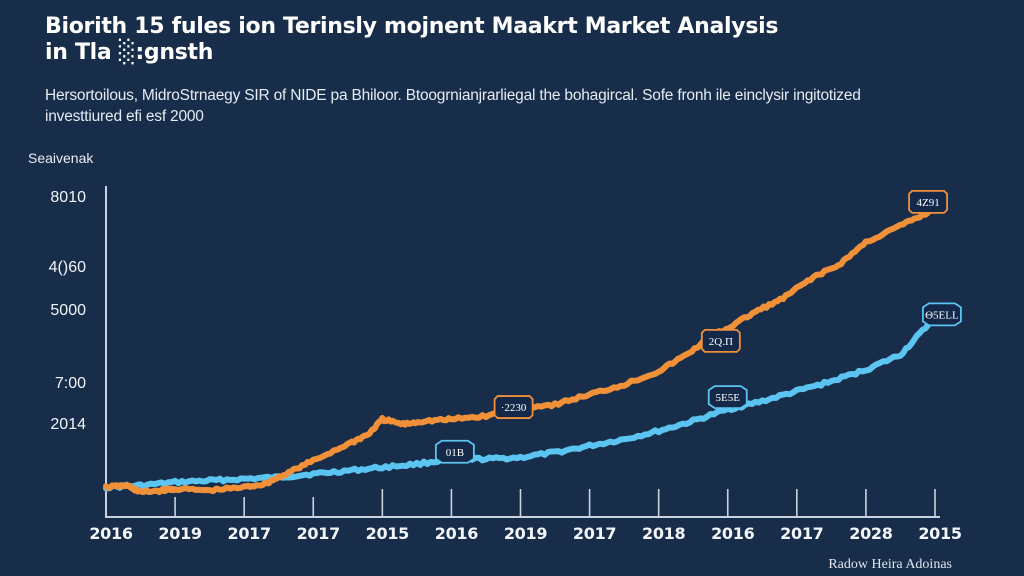 This screenshot has width=1024, height=576. I want to click on chart-subtitle-line-2: investtiured efi esf 2000, so click(124, 116).